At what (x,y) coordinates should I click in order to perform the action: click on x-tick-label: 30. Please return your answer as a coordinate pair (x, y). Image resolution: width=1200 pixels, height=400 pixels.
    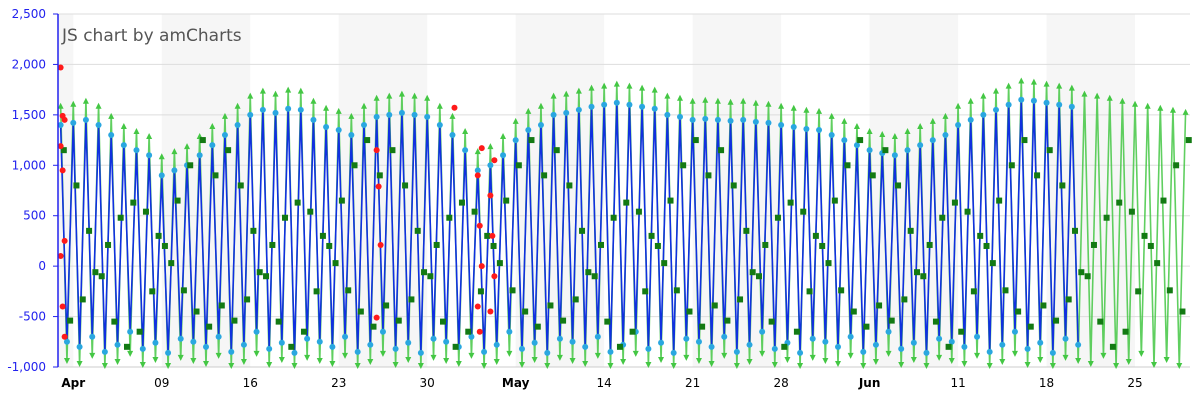
    Looking at the image, I should click on (427, 383).